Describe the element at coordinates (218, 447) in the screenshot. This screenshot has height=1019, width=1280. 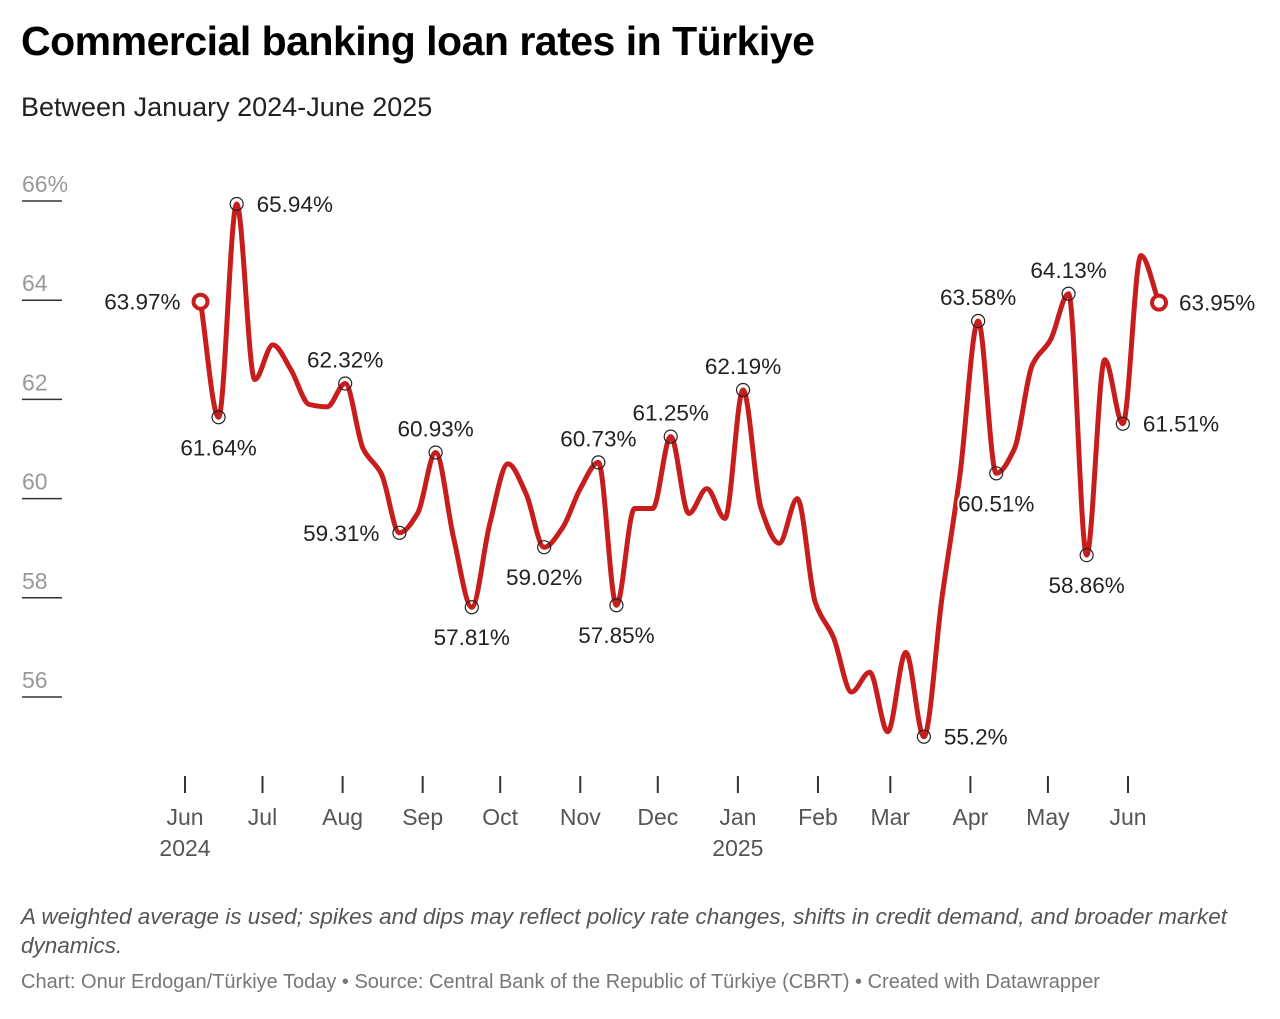
I see `data-label: 61.64%` at that location.